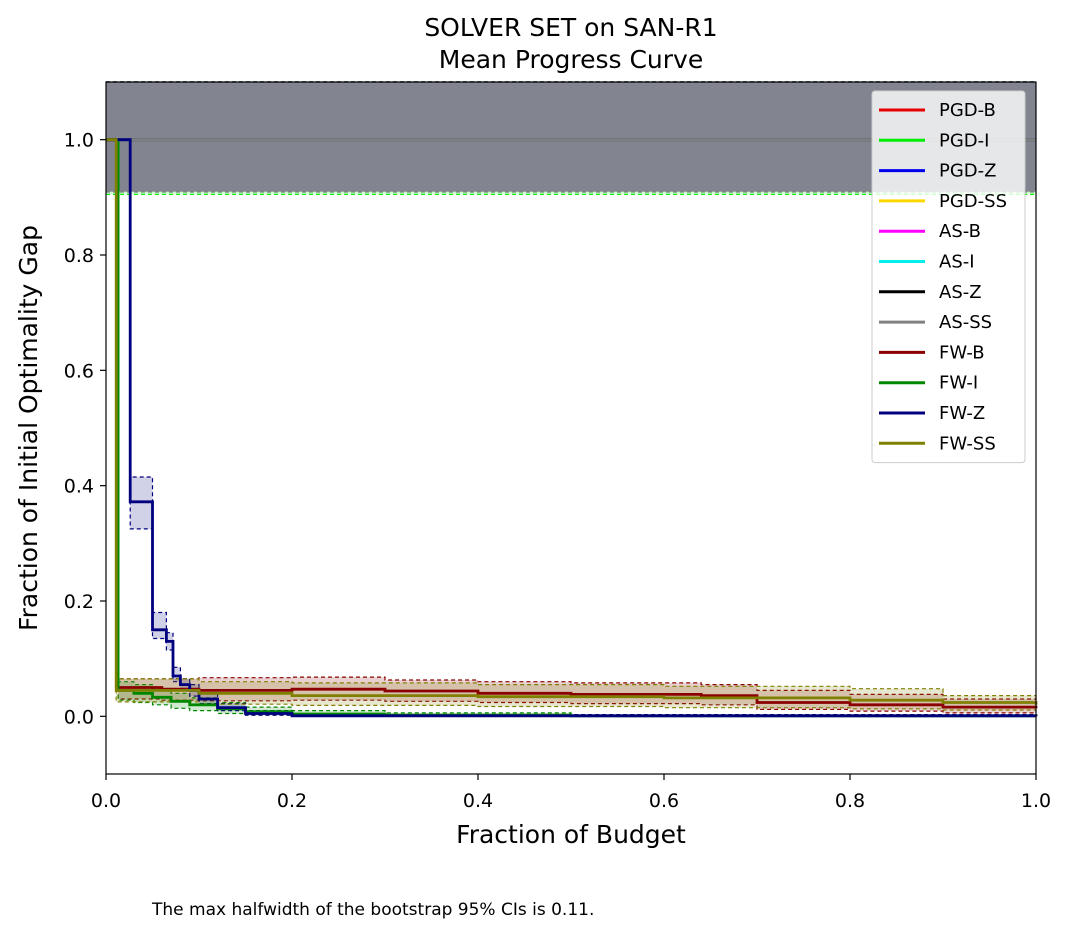  Describe the element at coordinates (960, 292) in the screenshot. I see `legend-label-as-z: AS-Z` at that location.